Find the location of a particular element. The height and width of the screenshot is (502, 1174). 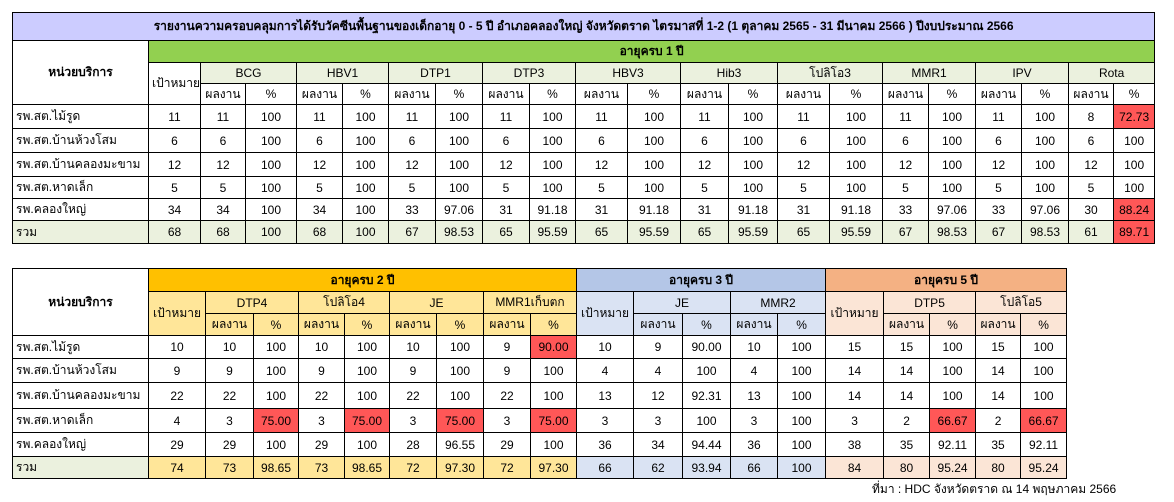

data-cell: 74 is located at coordinates (177, 467).